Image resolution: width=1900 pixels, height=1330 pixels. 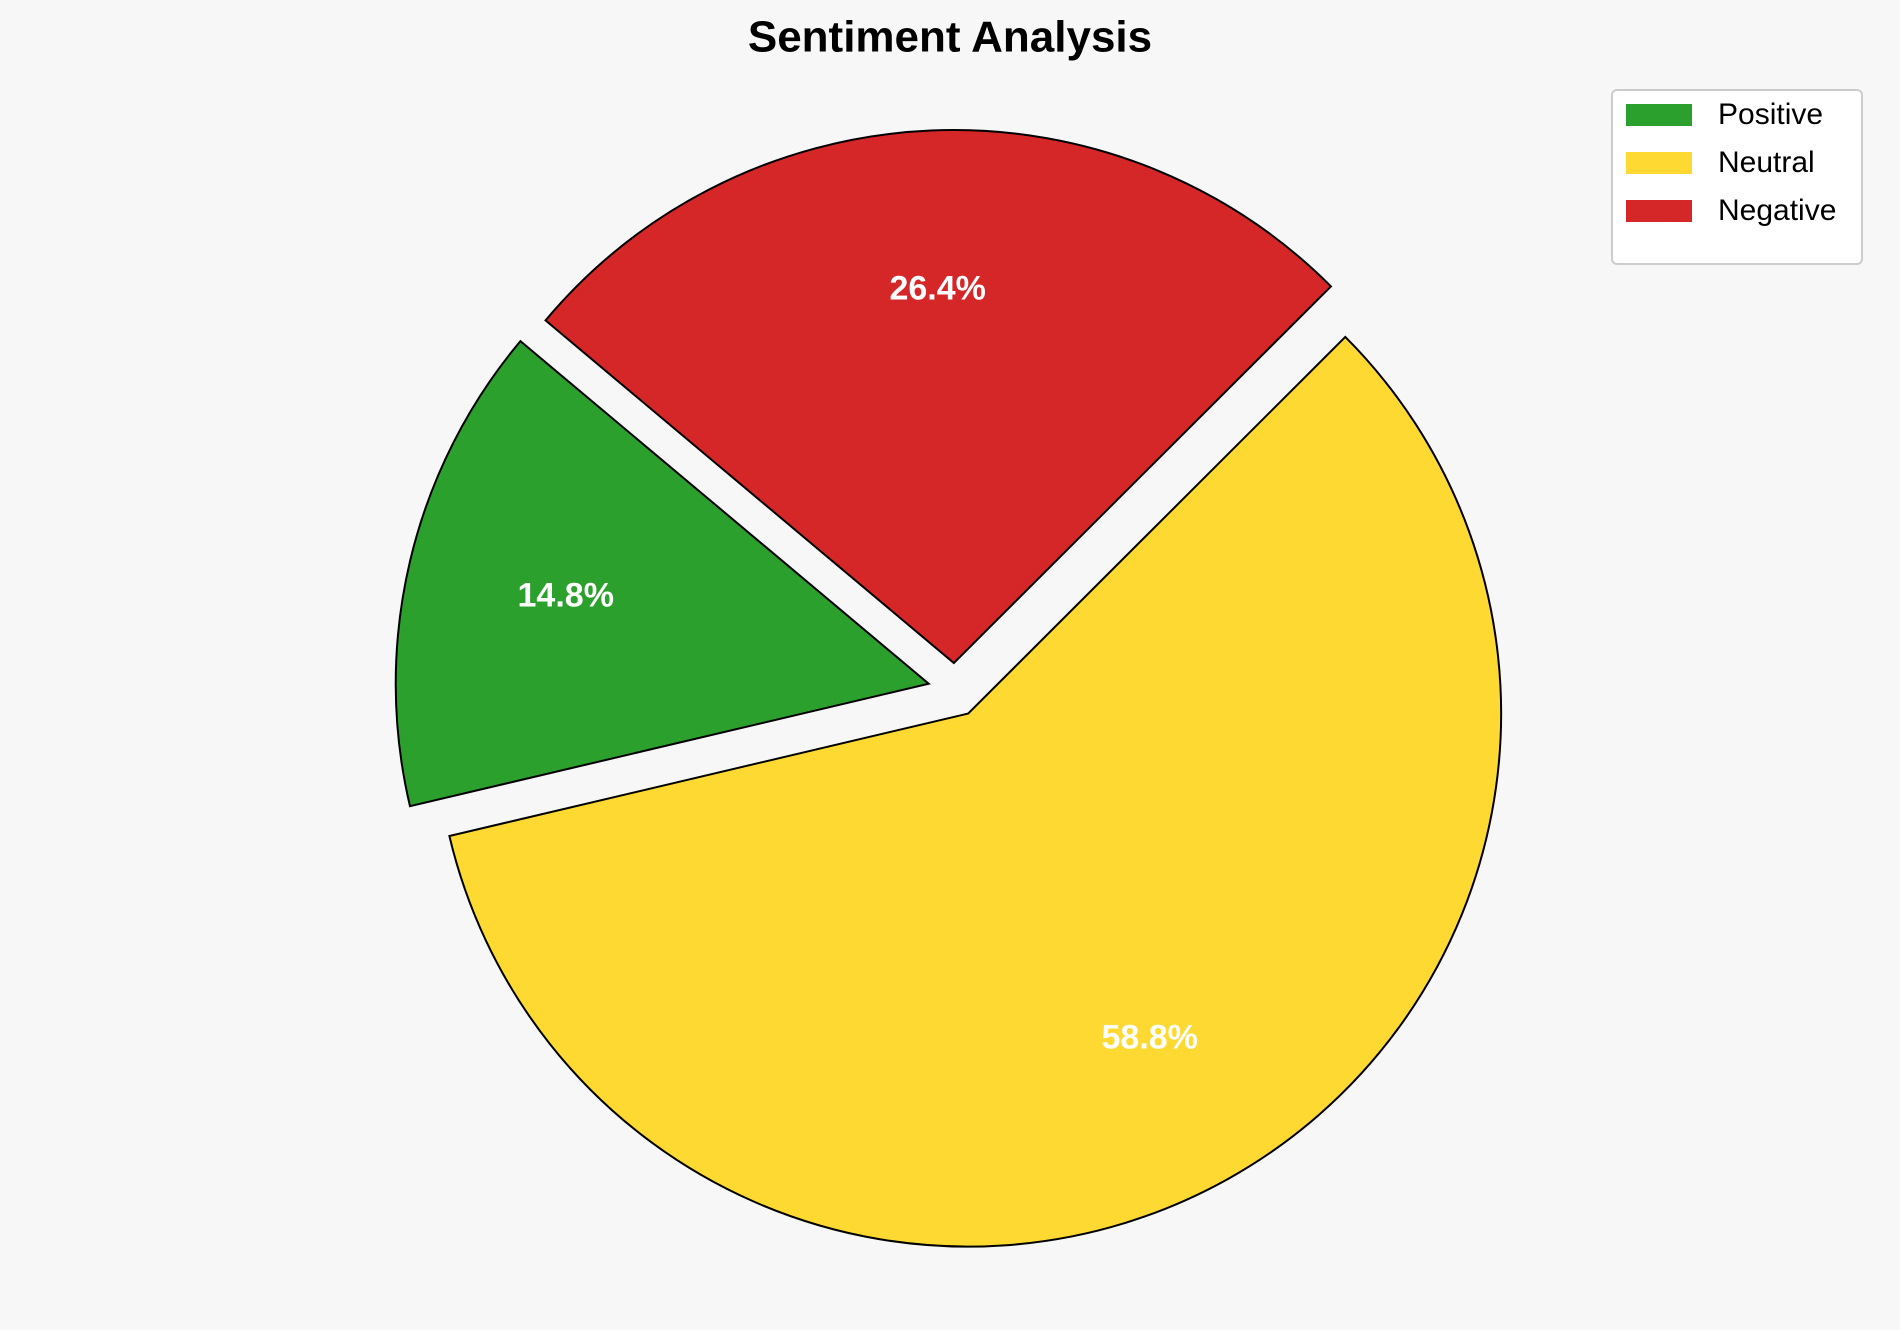 What do you see at coordinates (1766, 162) in the screenshot?
I see `legend-label: Neutral` at bounding box center [1766, 162].